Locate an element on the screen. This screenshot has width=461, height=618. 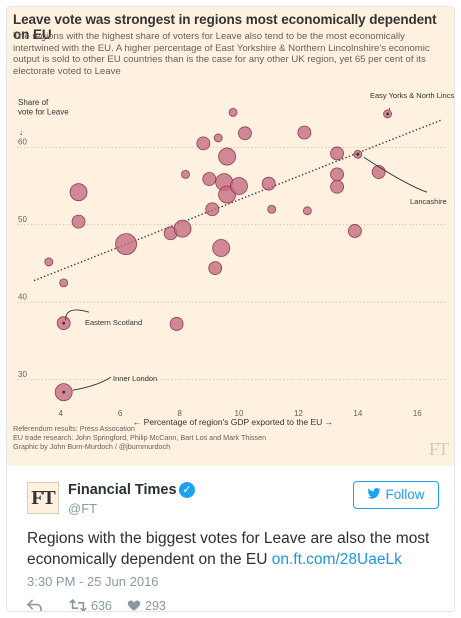
annotation-label: Inner London is located at coordinates (135, 378).